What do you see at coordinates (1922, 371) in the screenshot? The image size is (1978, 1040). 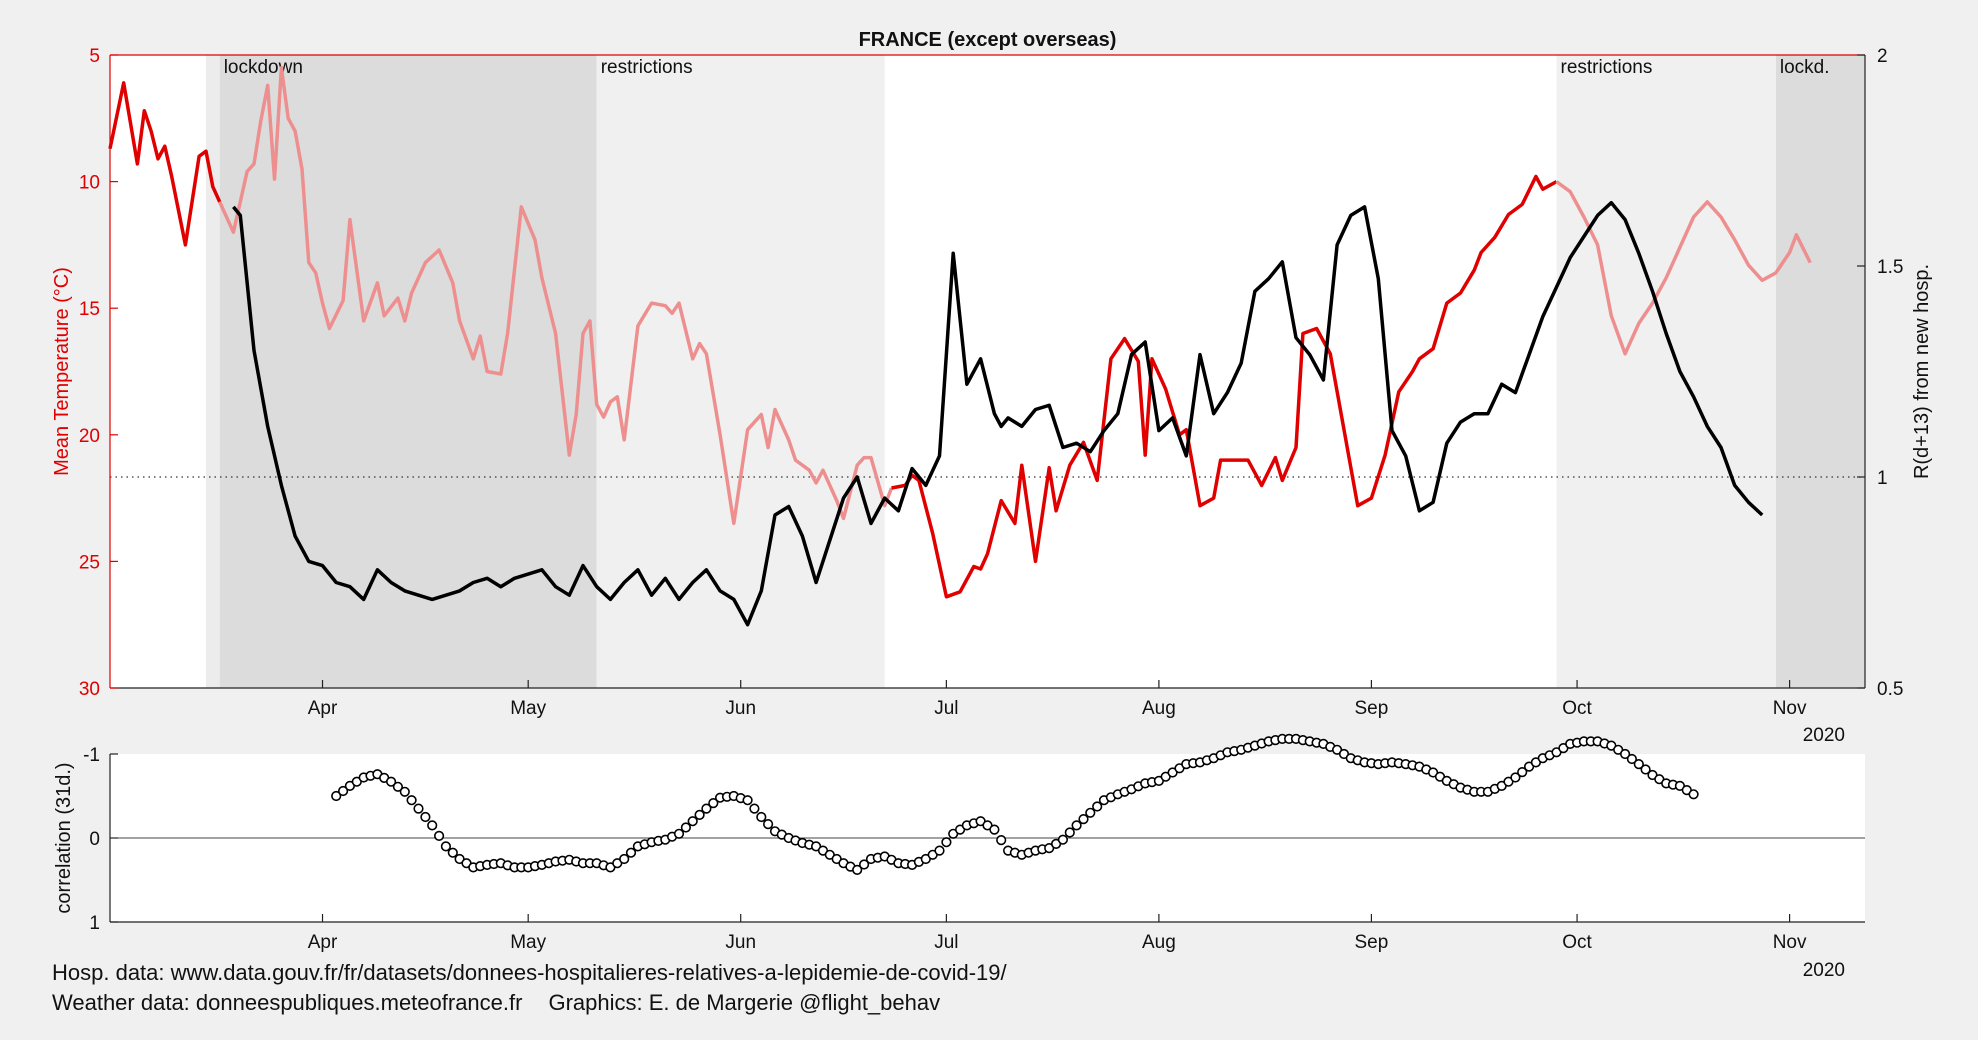 I see `right-axis-title: R(d+13) from new hosp.` at bounding box center [1922, 371].